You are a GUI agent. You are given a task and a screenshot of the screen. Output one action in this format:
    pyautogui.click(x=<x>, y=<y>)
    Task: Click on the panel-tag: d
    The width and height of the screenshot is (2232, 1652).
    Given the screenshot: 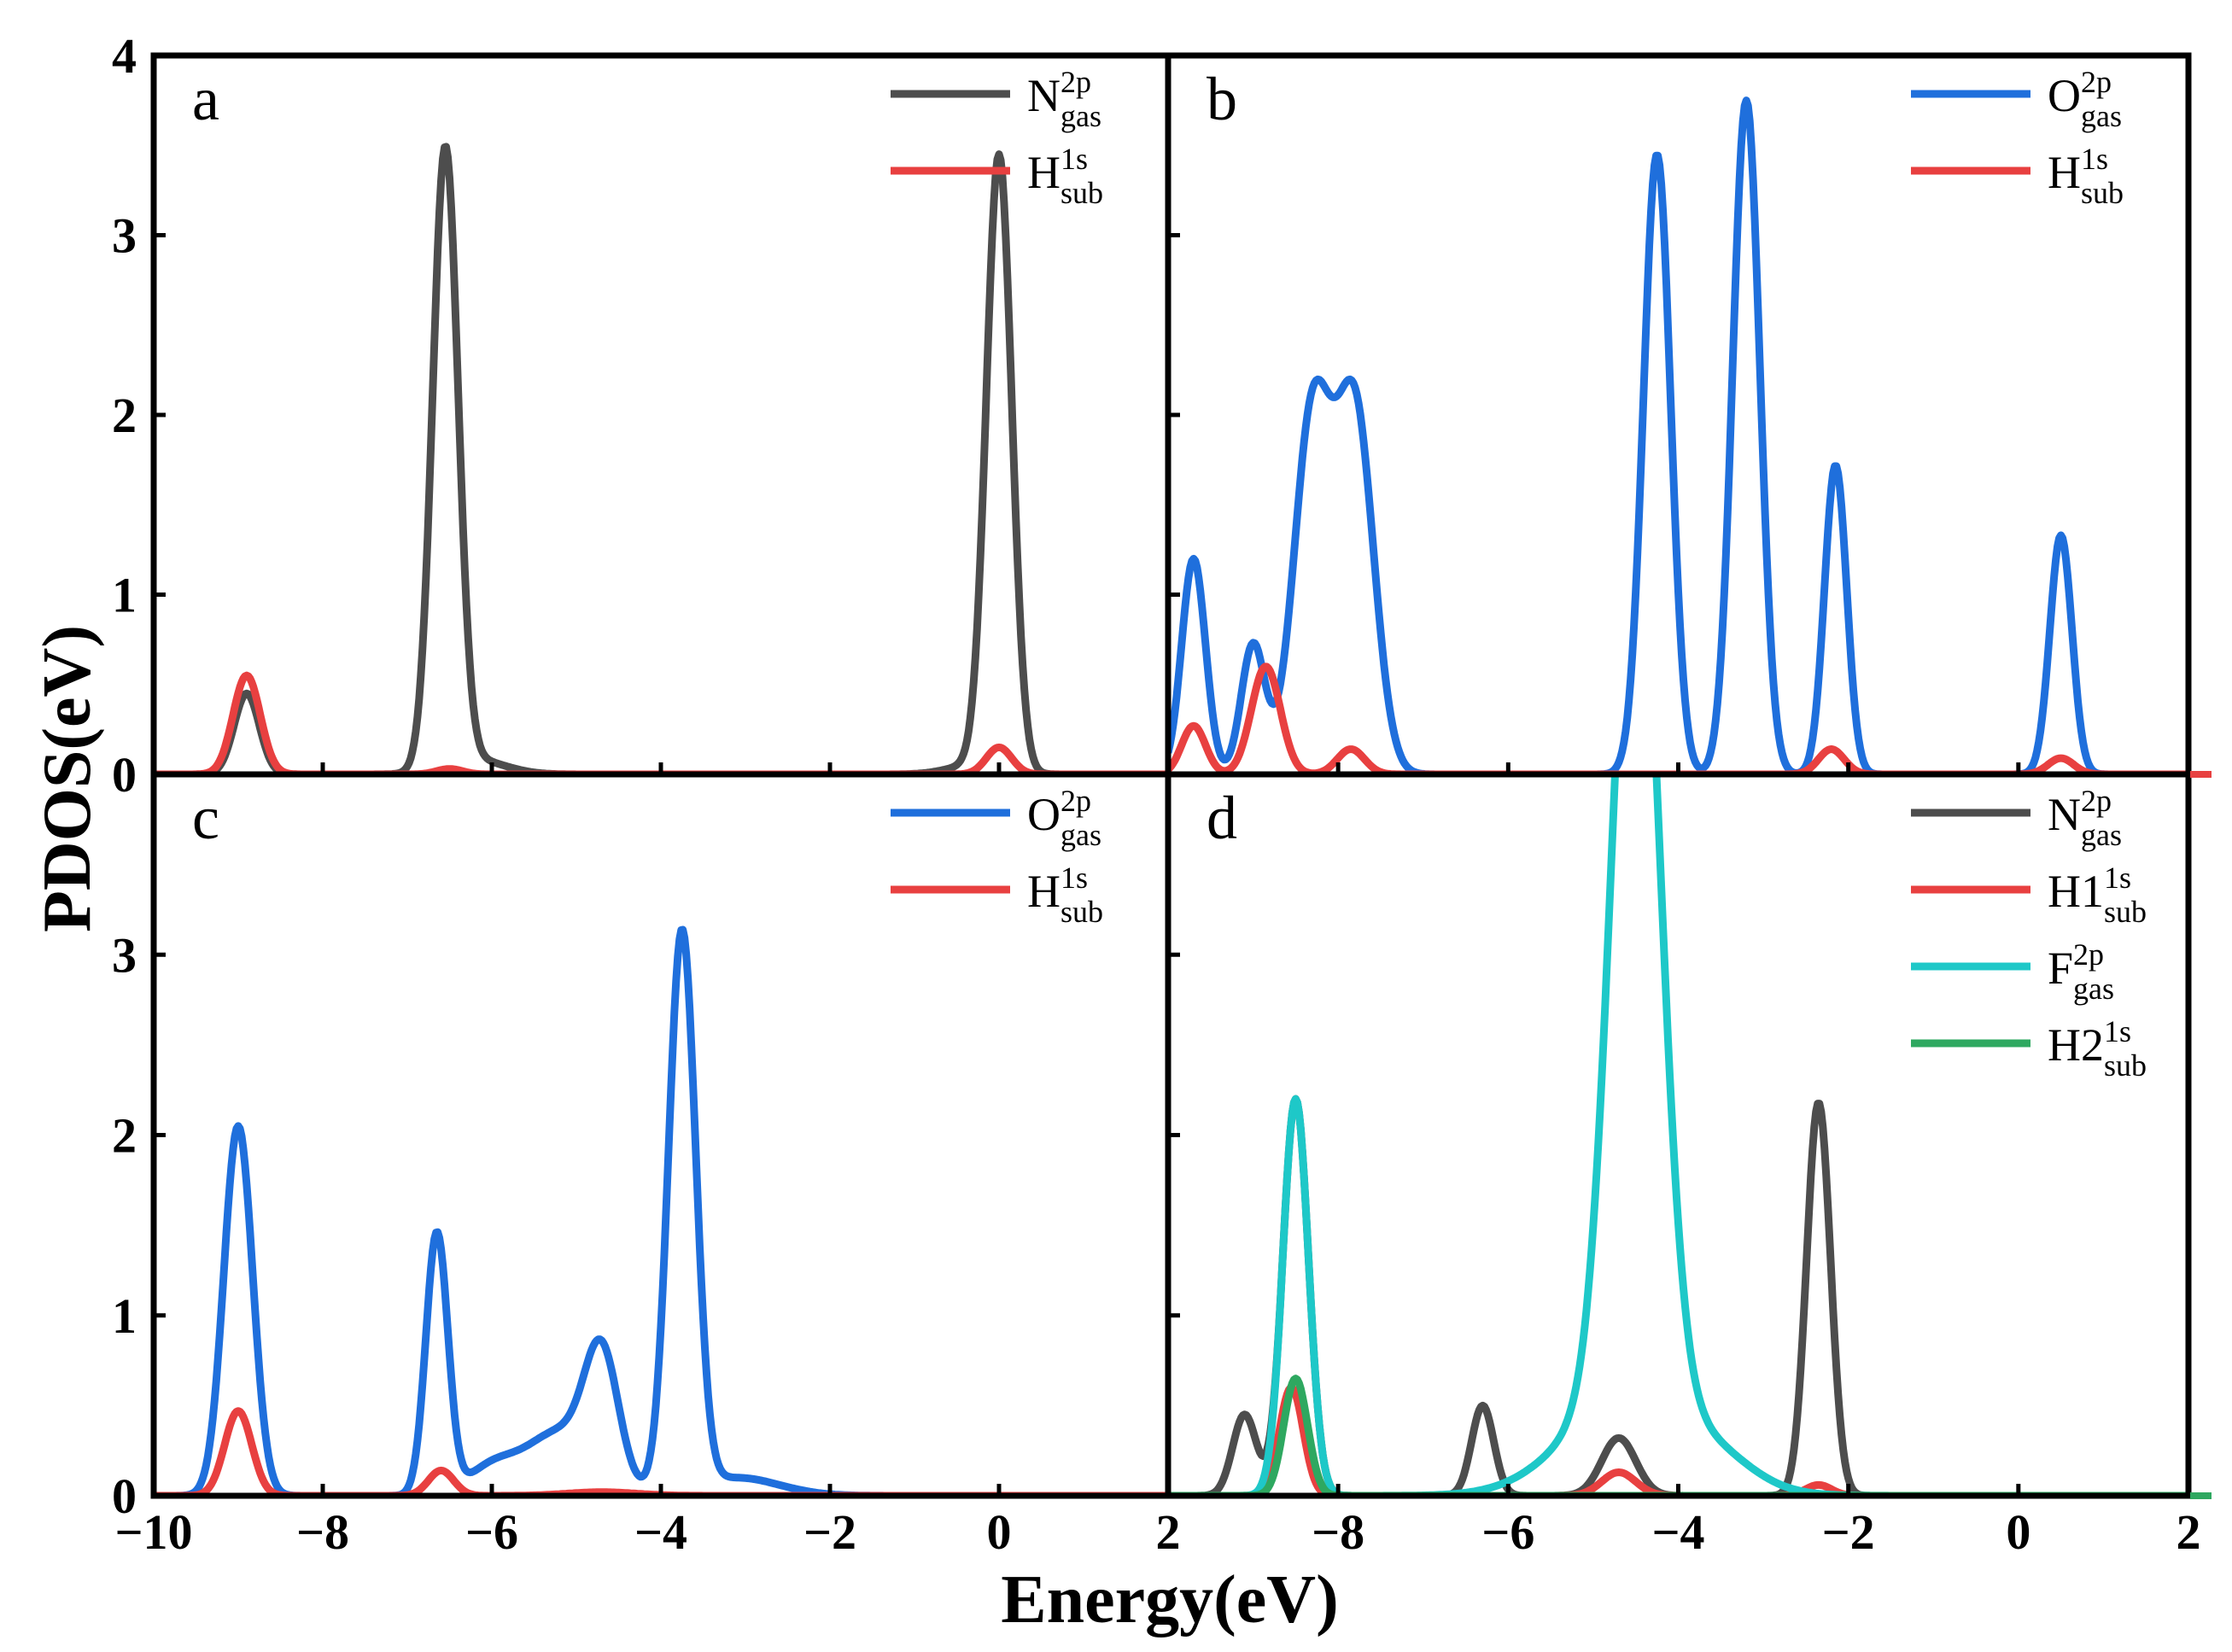 What is the action you would take?
    pyautogui.click(x=1222, y=818)
    